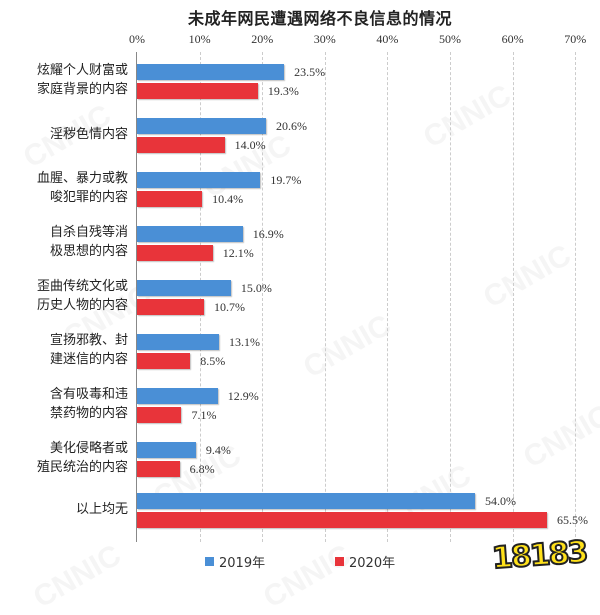 This screenshot has width=600, height=615. I want to click on legend-swatch-2020, so click(339, 561).